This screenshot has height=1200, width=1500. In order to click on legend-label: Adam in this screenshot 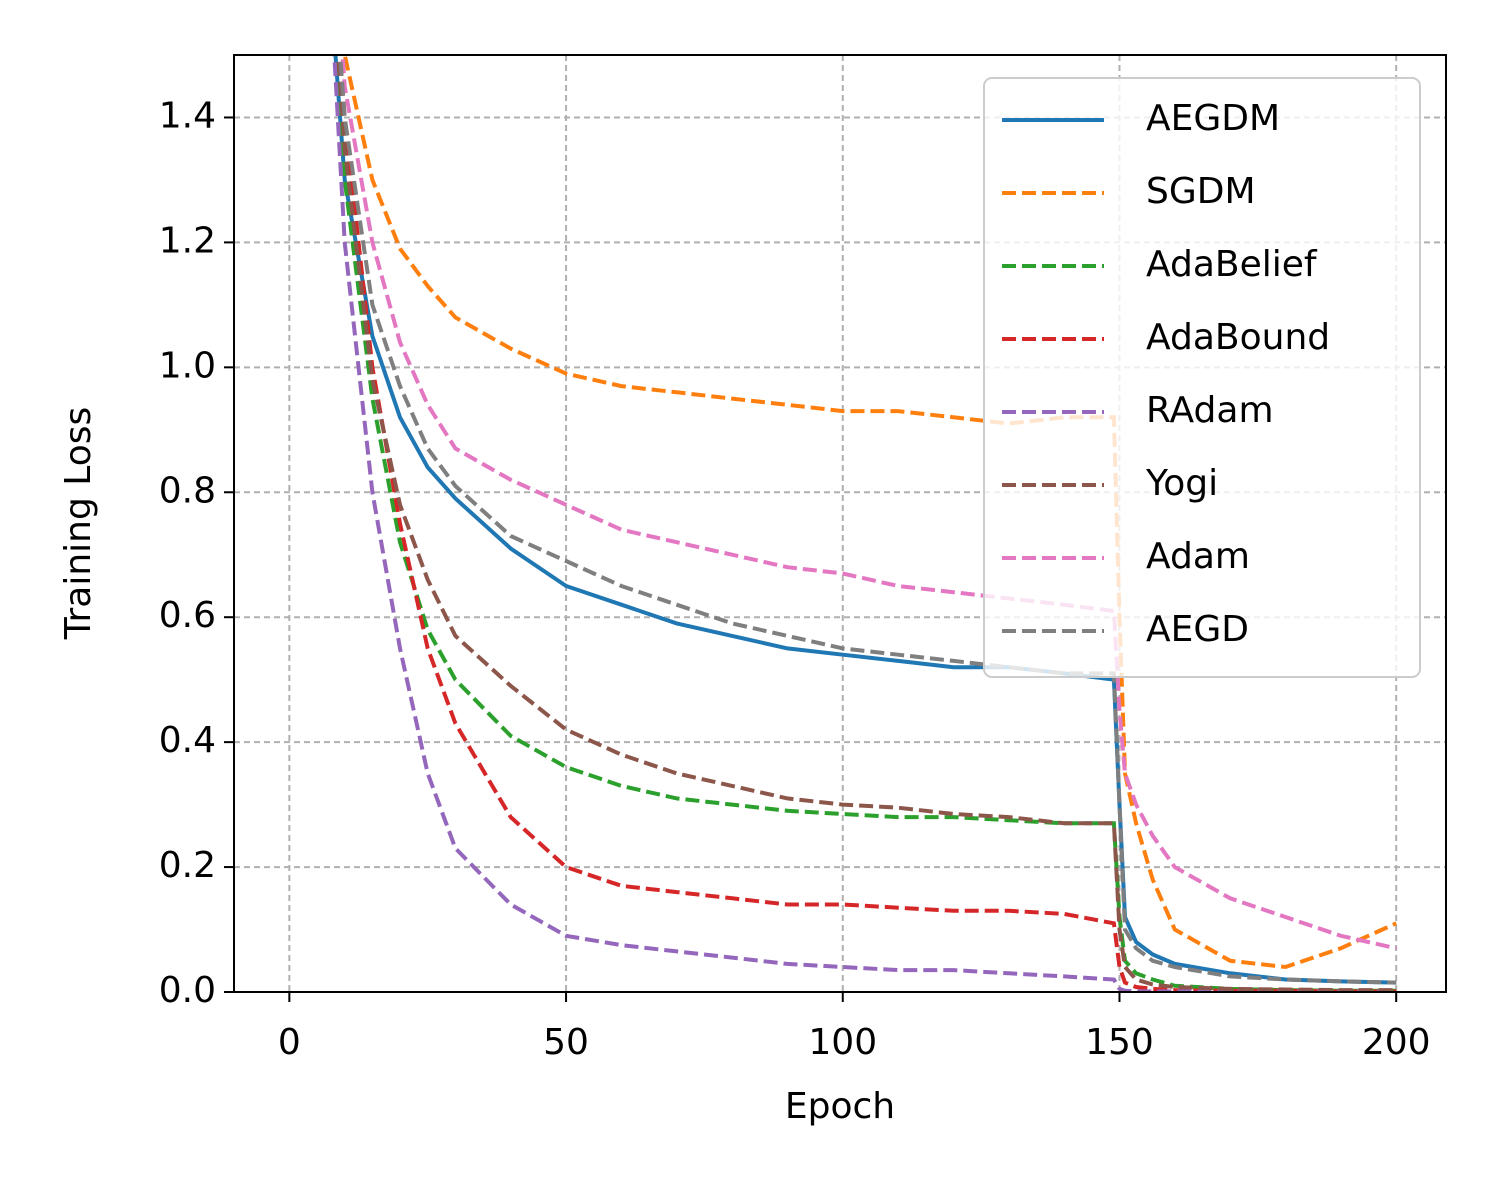, I will do `click(1198, 556)`.